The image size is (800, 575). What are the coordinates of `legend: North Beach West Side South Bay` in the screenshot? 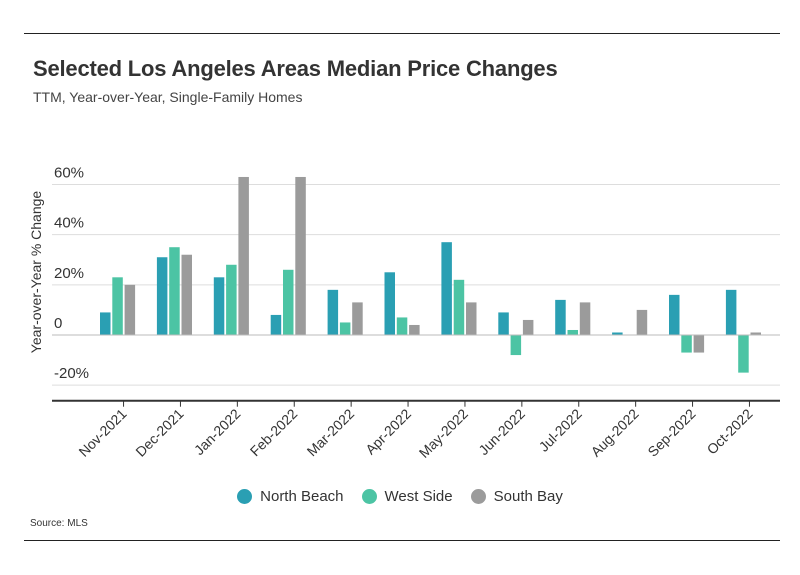 It's located at (400, 496).